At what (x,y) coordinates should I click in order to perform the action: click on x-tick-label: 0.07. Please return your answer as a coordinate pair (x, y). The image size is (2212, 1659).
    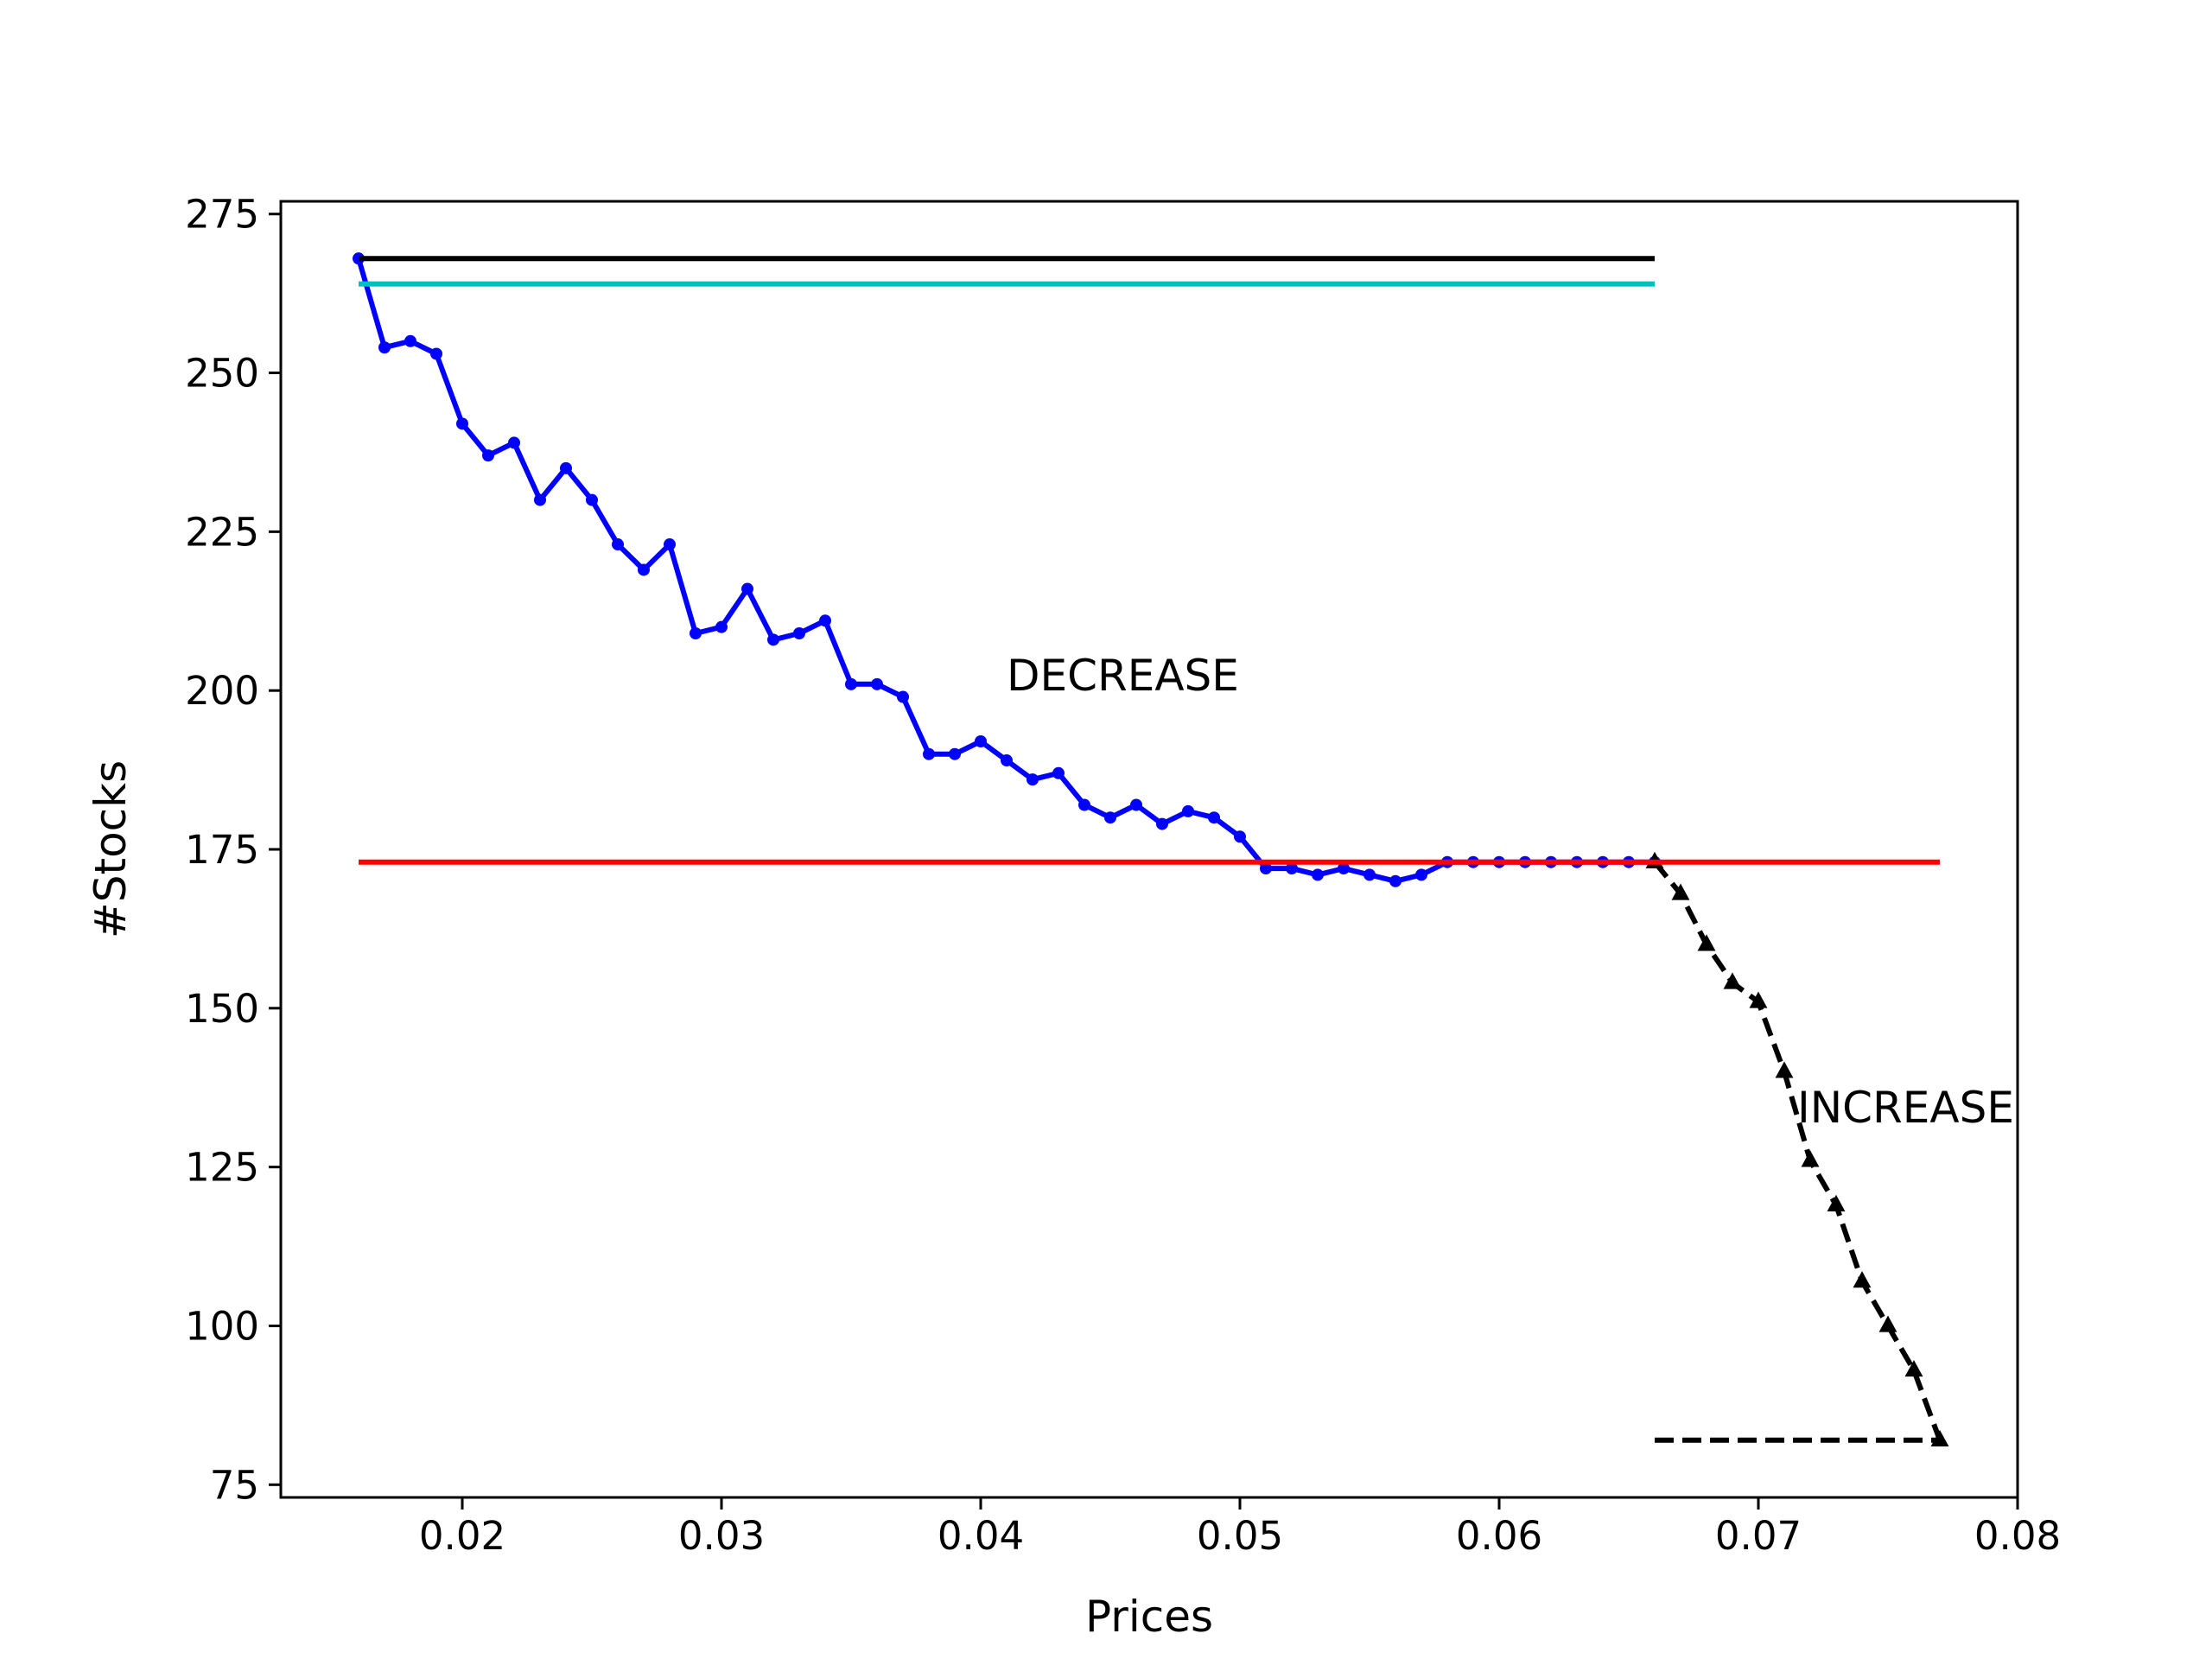
    Looking at the image, I should click on (1758, 1536).